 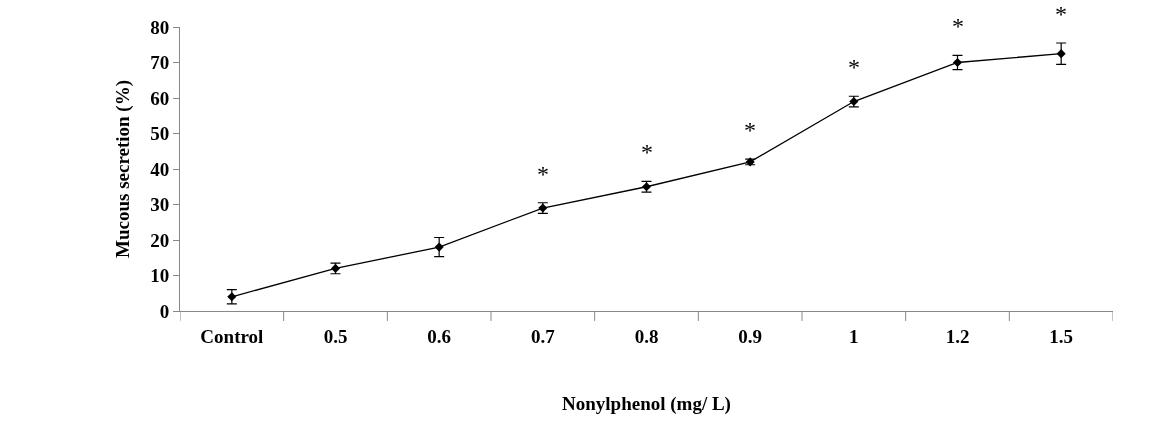 What do you see at coordinates (232, 336) in the screenshot?
I see `x-tick-label: Control` at bounding box center [232, 336].